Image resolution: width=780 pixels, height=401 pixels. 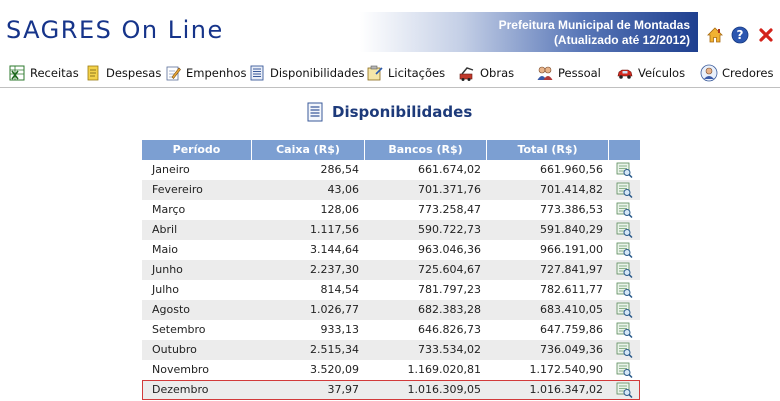 I want to click on header-actions: ?, so click(x=741, y=36).